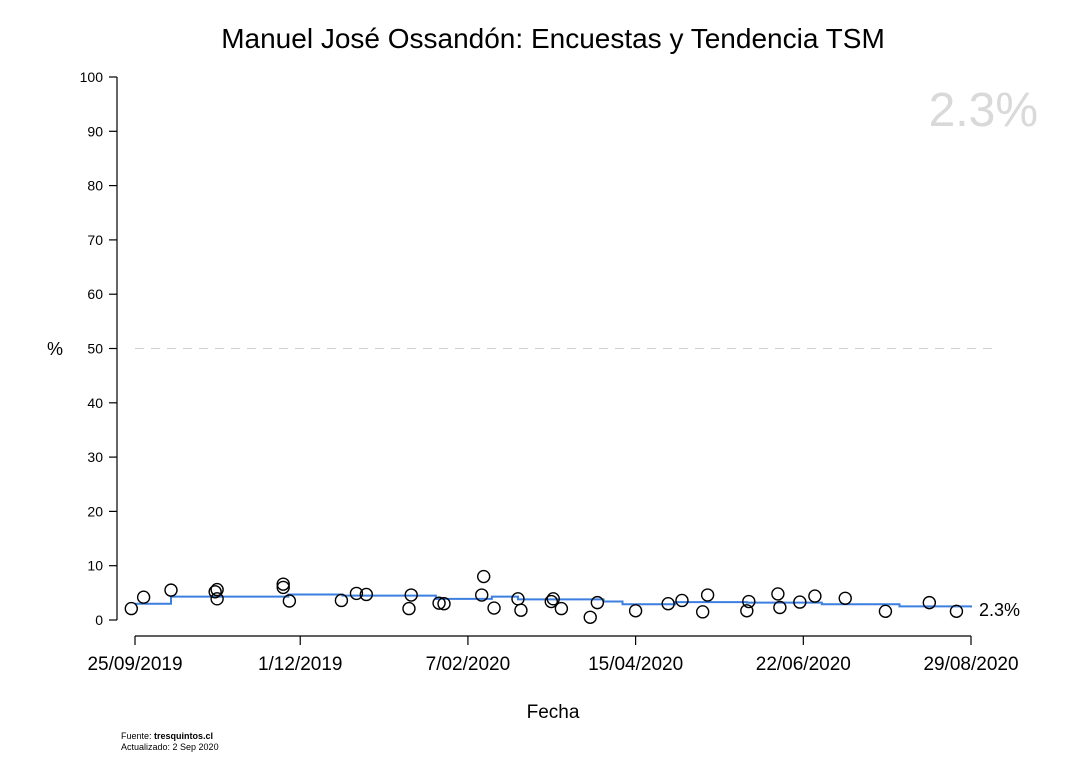 The image size is (1068, 776). What do you see at coordinates (95, 403) in the screenshot?
I see `y-tick-label: 40` at bounding box center [95, 403].